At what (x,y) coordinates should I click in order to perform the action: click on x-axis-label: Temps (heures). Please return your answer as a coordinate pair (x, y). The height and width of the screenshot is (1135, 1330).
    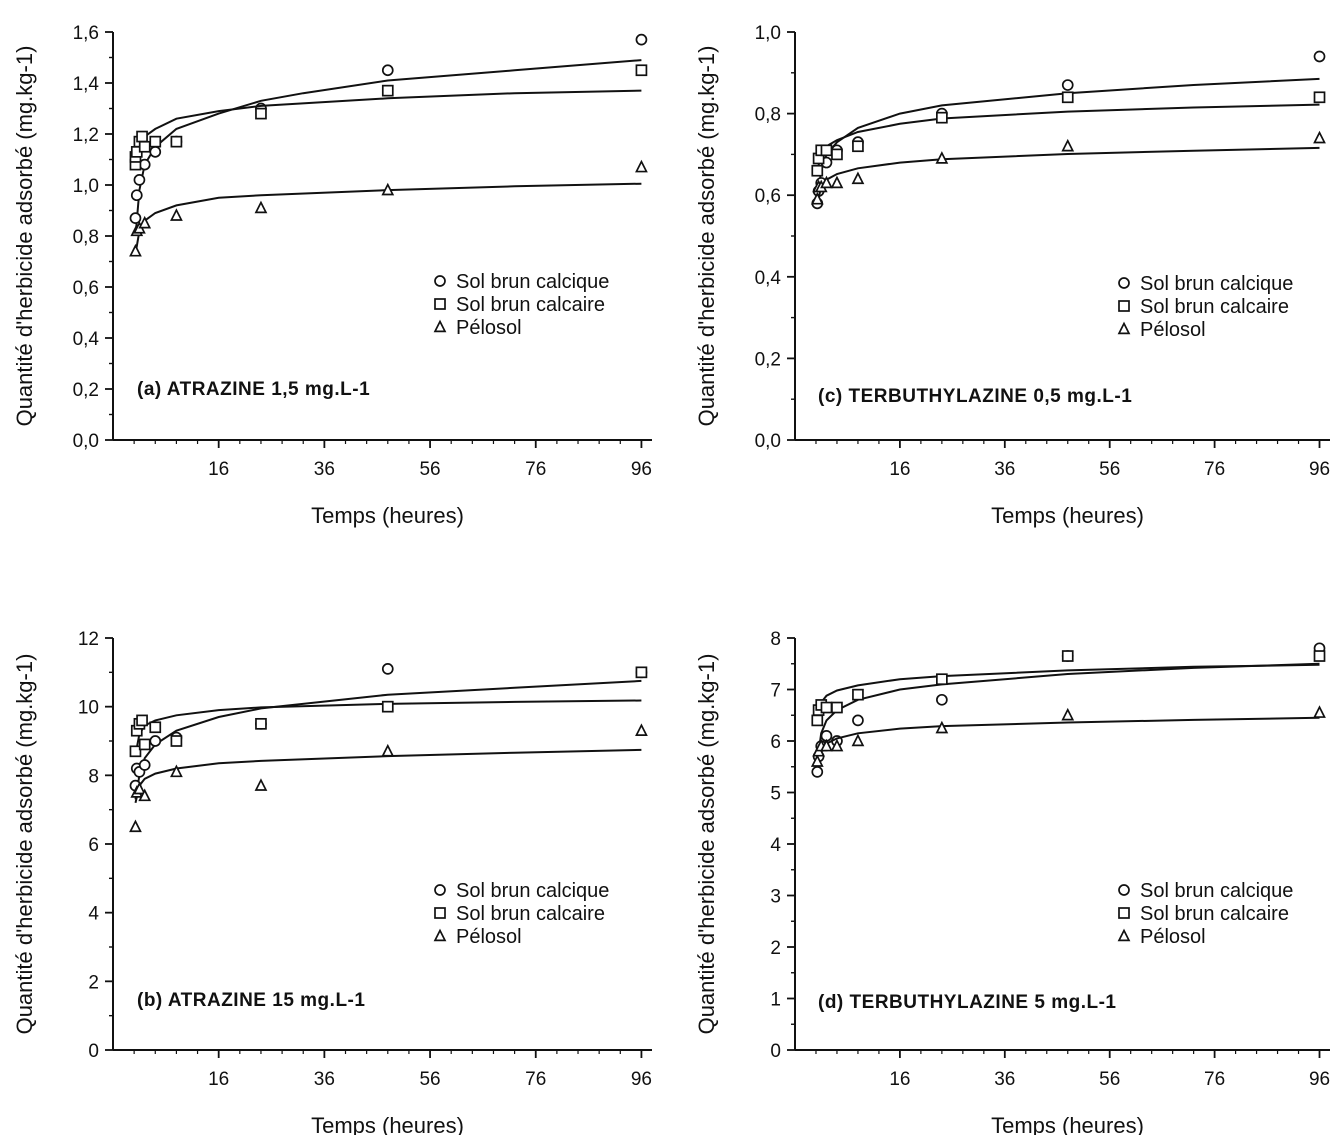
    Looking at the image, I should click on (387, 515).